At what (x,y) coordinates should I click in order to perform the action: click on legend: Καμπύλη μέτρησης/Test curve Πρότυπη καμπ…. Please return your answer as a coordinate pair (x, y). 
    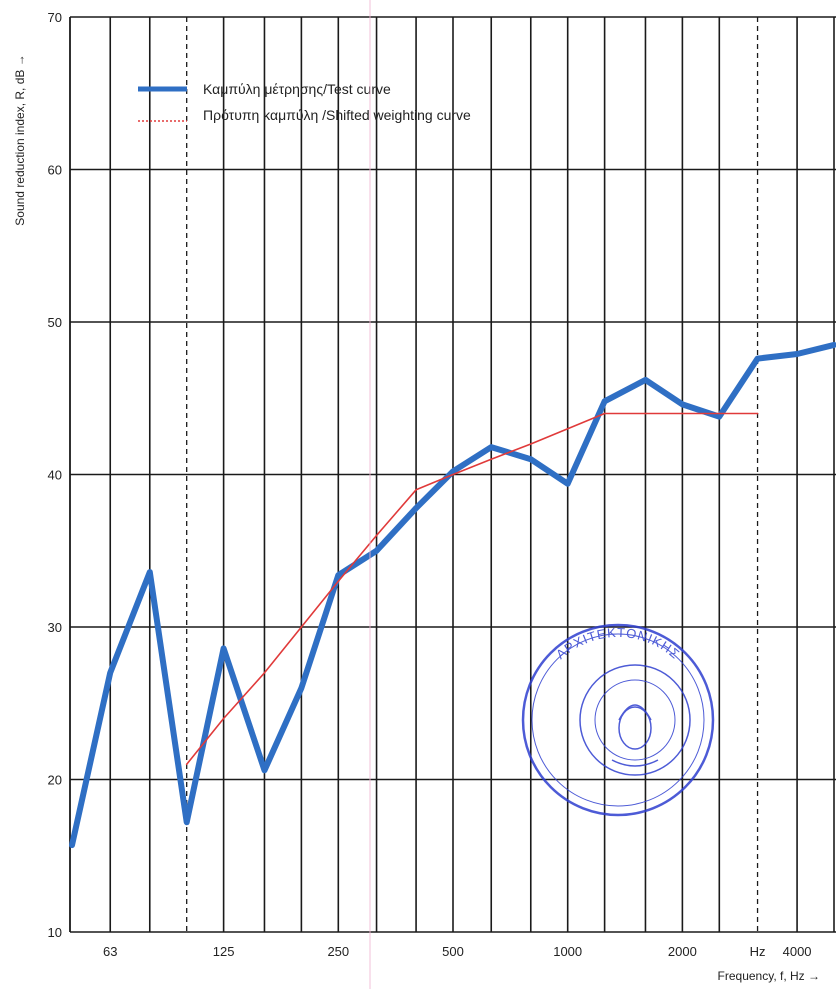
    Looking at the image, I should click on (304, 102).